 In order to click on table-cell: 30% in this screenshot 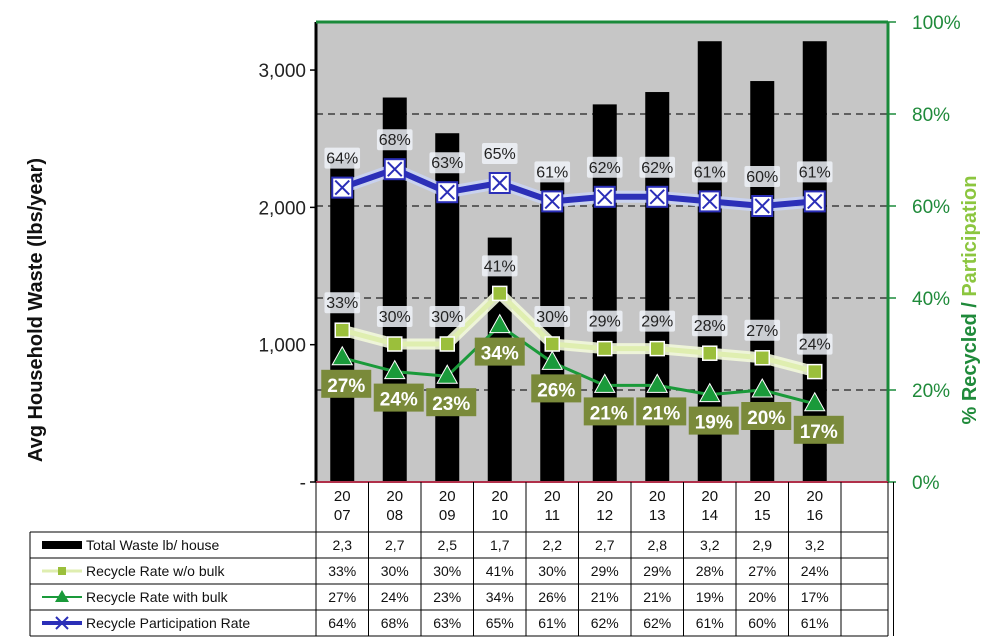, I will do `click(395, 571)`.